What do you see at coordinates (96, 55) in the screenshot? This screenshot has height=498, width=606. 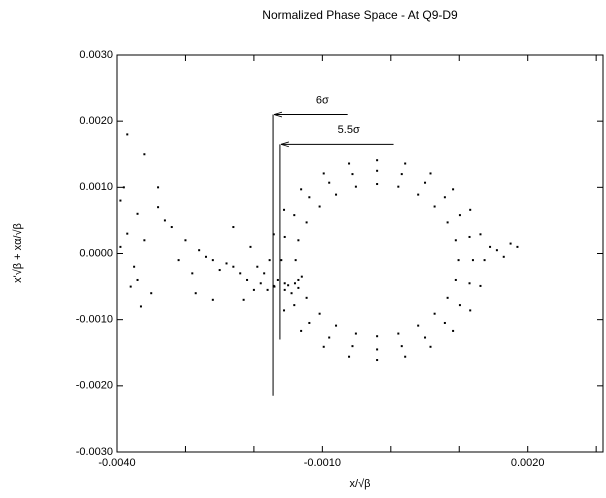 I see `y-tick-label: 0.0030` at bounding box center [96, 55].